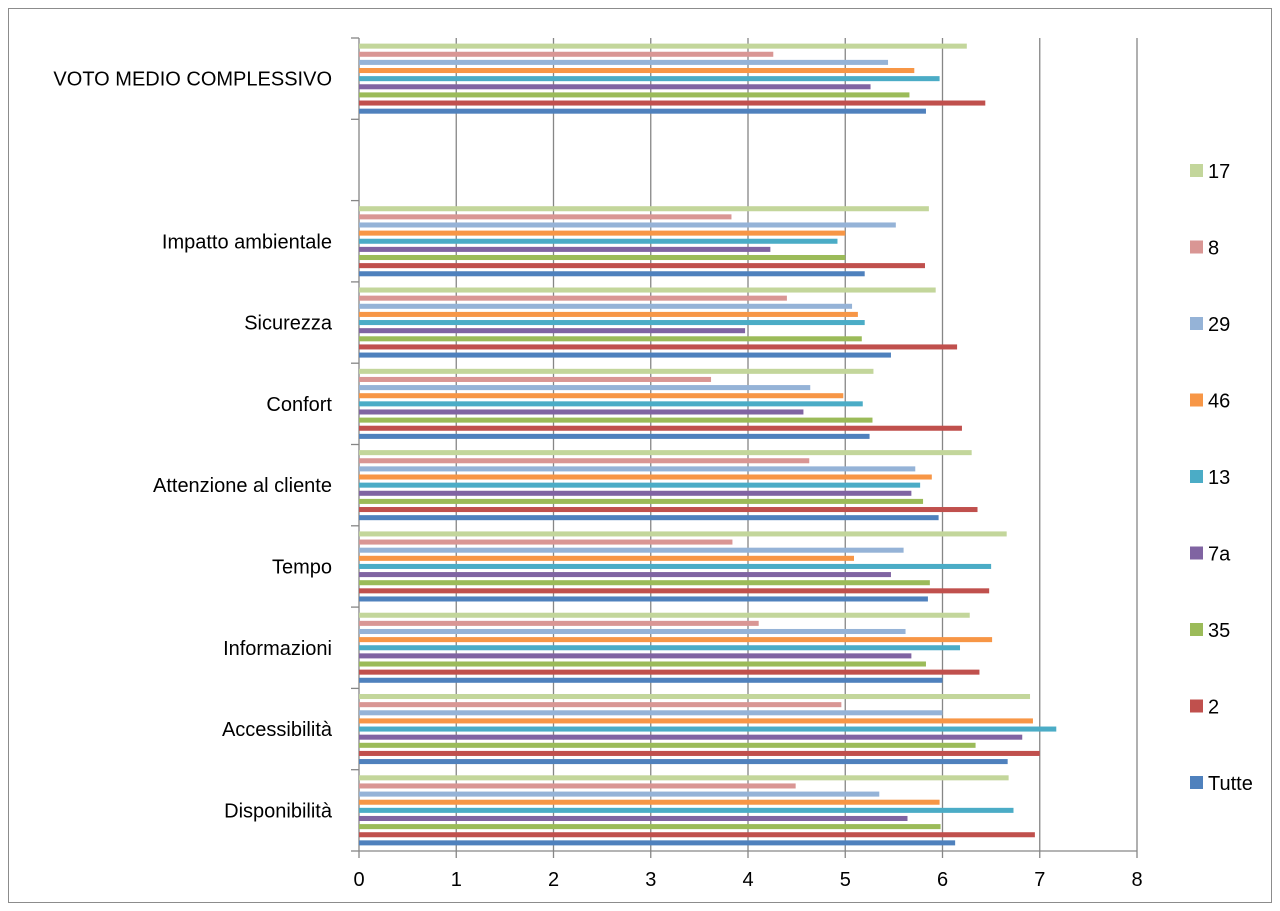  What do you see at coordinates (278, 811) in the screenshot?
I see `category-label: Disponibilità` at bounding box center [278, 811].